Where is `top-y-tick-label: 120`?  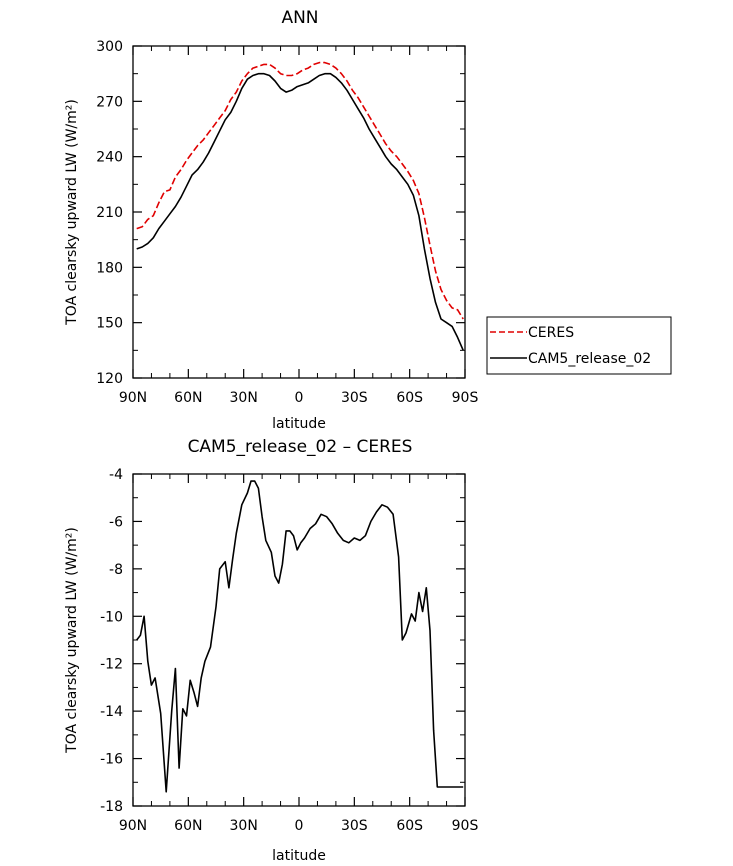
top-y-tick-label: 120 is located at coordinates (109, 379).